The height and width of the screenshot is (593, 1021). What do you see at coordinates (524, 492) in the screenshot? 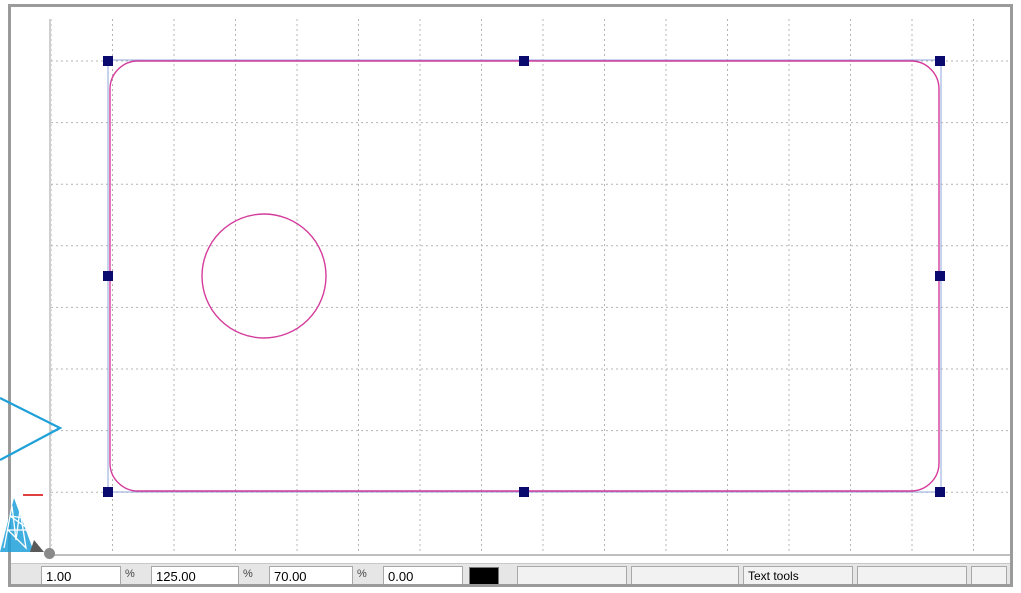
I see `handle-bottom-center` at bounding box center [524, 492].